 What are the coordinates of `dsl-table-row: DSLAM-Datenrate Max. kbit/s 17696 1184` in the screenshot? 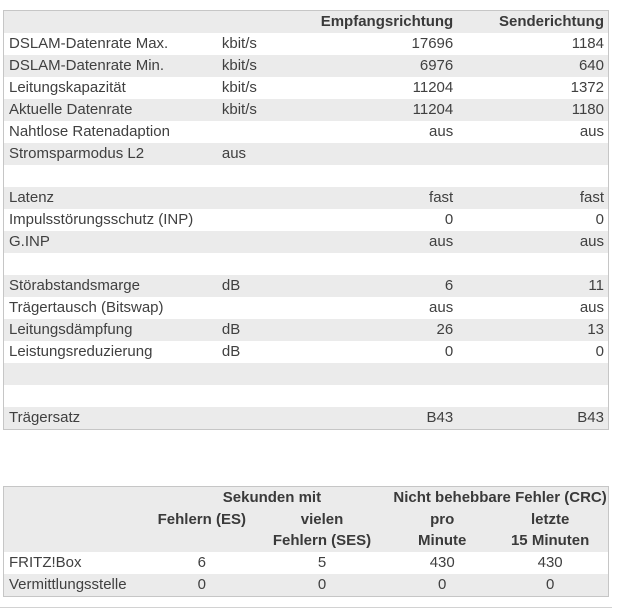 It's located at (306, 44).